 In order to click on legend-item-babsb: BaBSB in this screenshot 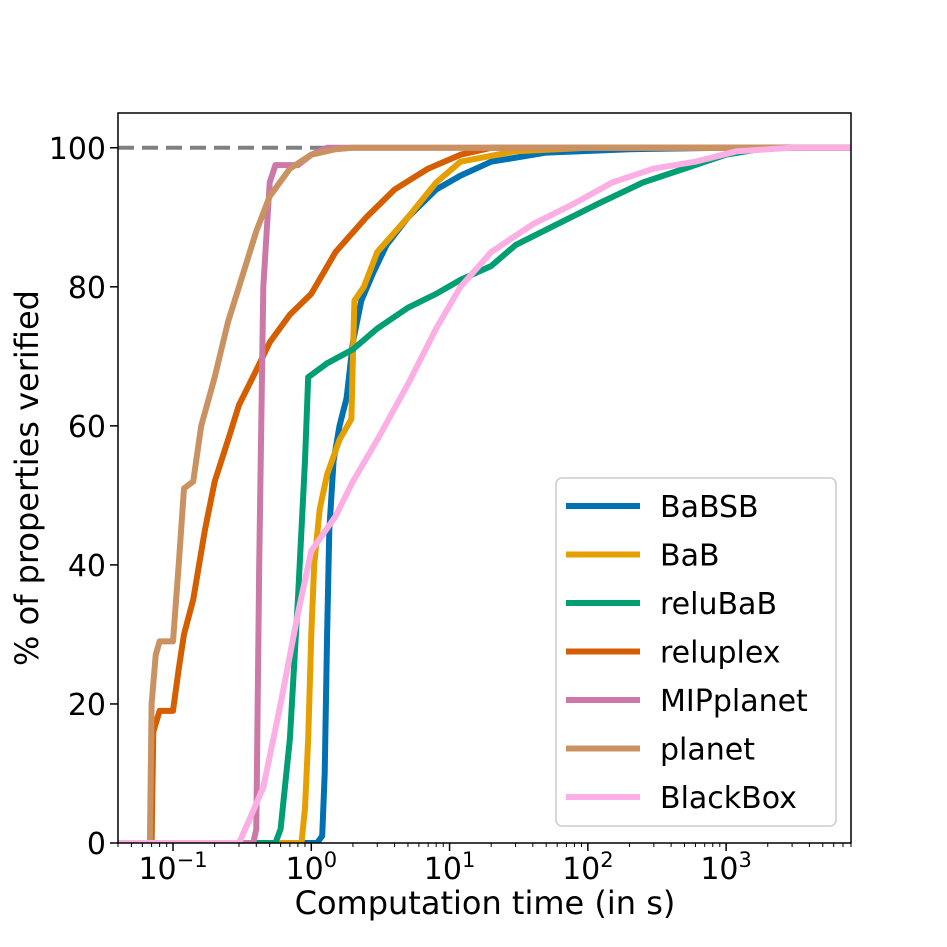, I will do `click(662, 507)`.